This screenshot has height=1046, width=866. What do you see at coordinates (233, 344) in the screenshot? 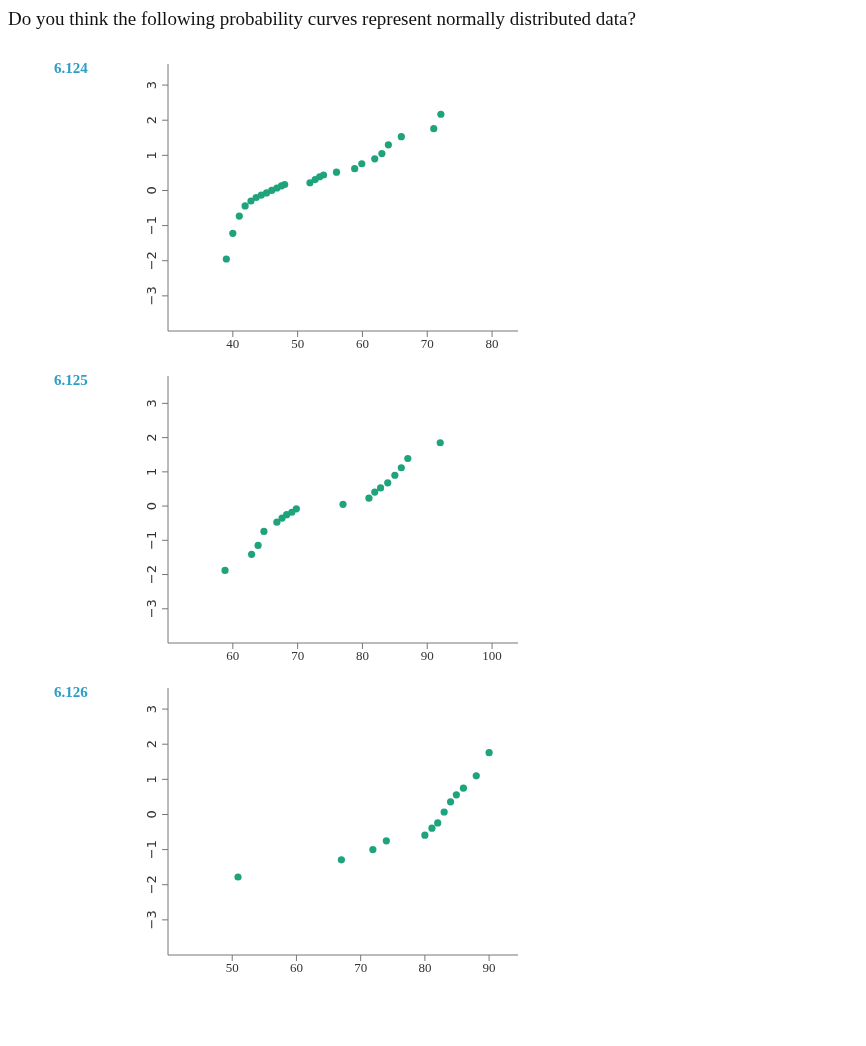
I see `x-tick-label: 40` at bounding box center [233, 344].